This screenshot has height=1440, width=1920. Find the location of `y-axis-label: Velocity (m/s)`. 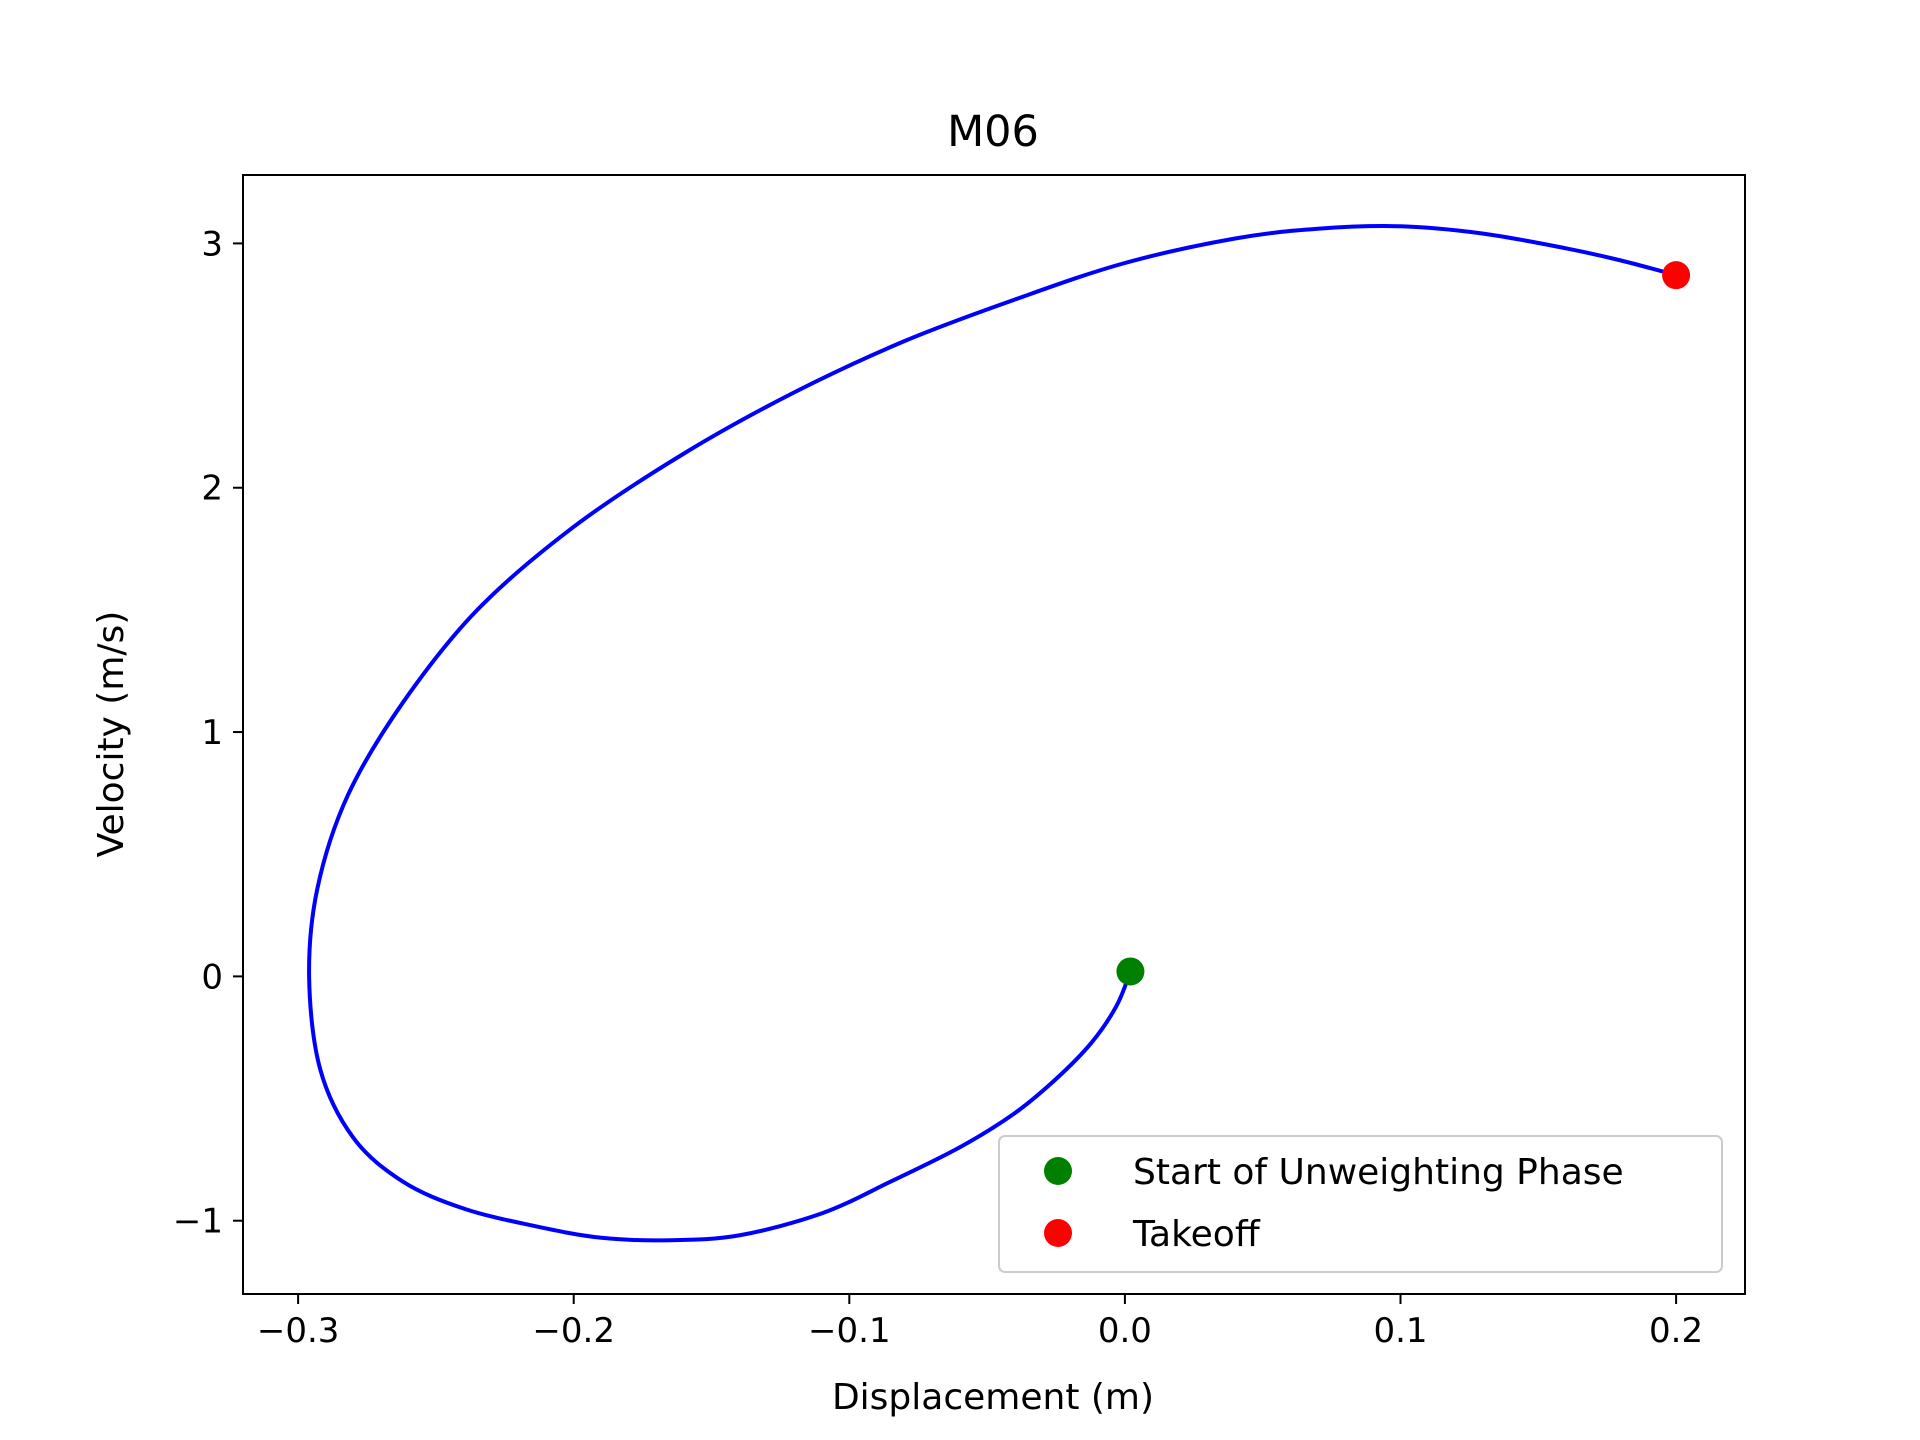

y-axis-label: Velocity (m/s) is located at coordinates (111, 734).